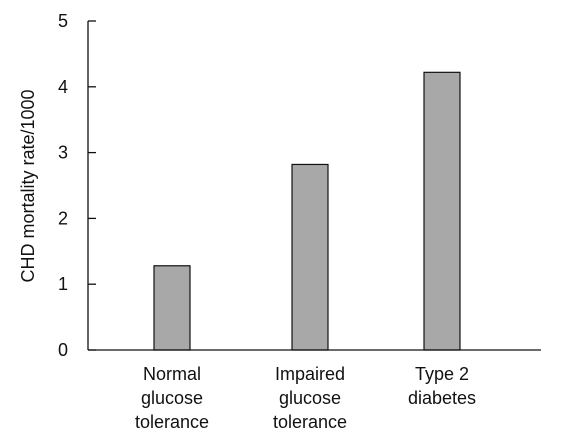 This screenshot has height=439, width=561. What do you see at coordinates (442, 374) in the screenshot?
I see `x-category-label-line: Type 2` at bounding box center [442, 374].